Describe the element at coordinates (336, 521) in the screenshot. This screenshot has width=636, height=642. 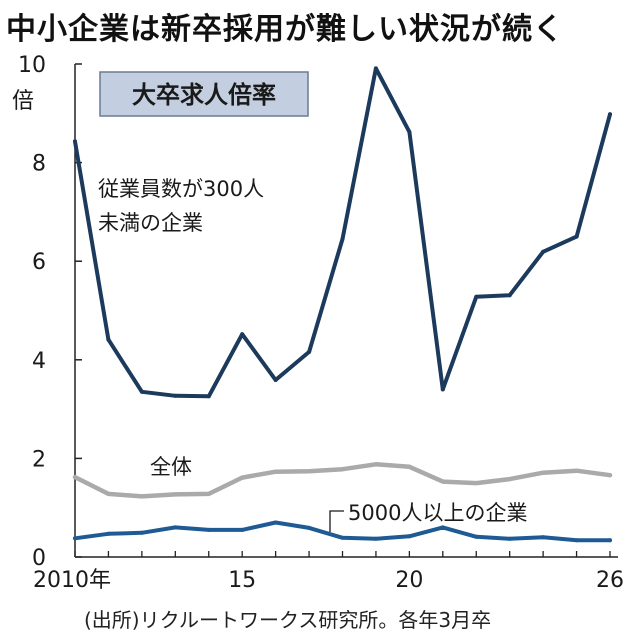
I see `series-label-leader` at that location.